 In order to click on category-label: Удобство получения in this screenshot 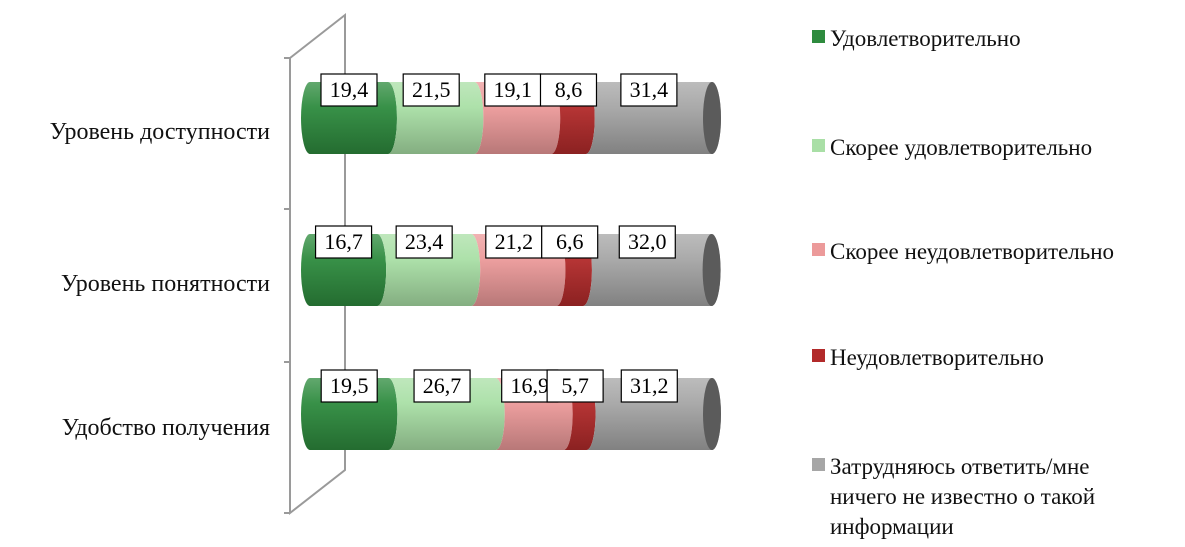, I will do `click(166, 428)`.